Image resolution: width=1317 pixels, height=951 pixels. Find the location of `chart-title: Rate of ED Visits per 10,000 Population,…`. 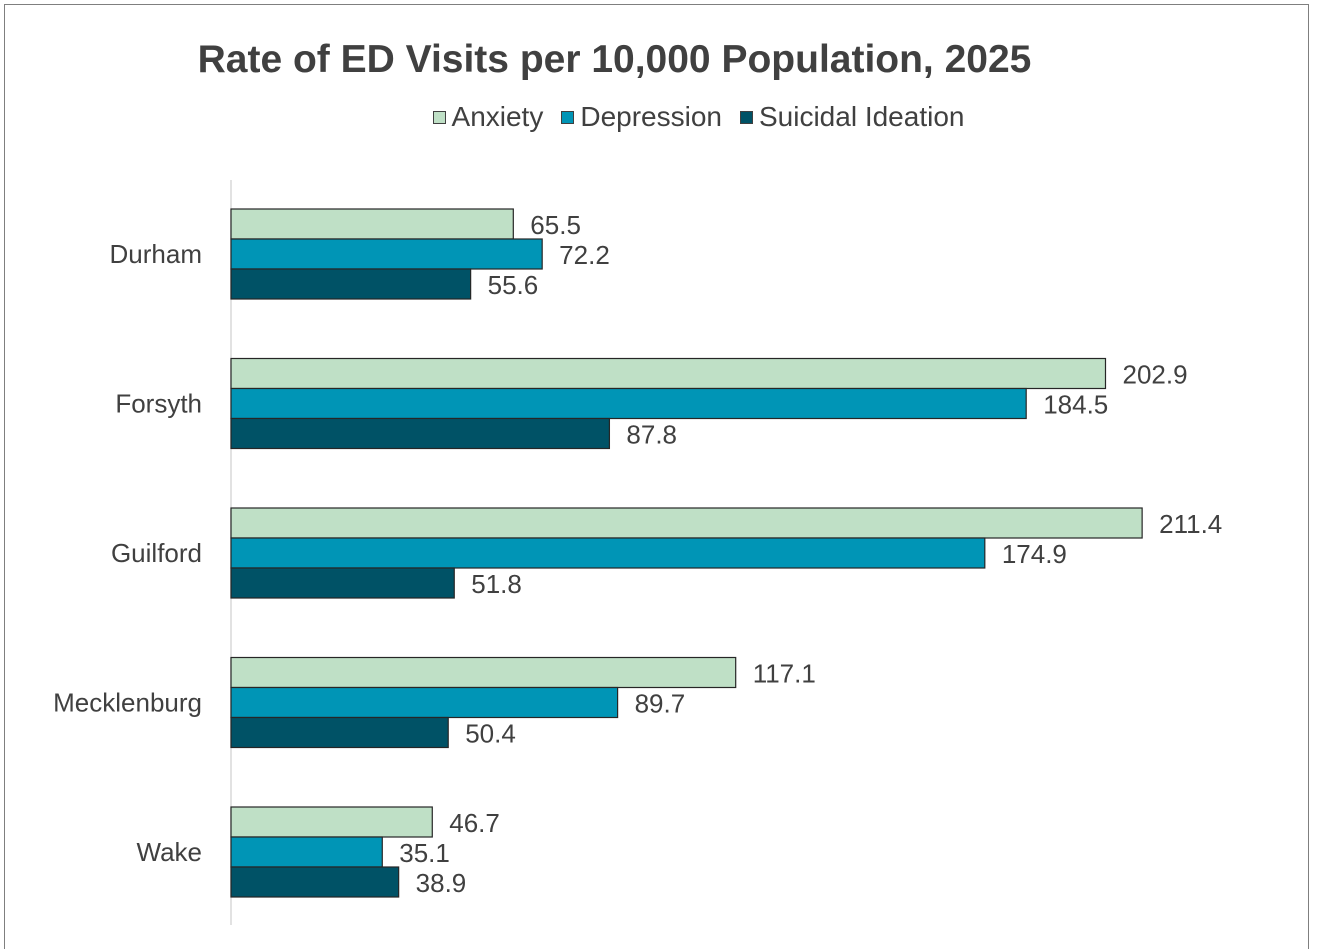

chart-title: Rate of ED Visits per 10,000 Population,… is located at coordinates (614, 59).